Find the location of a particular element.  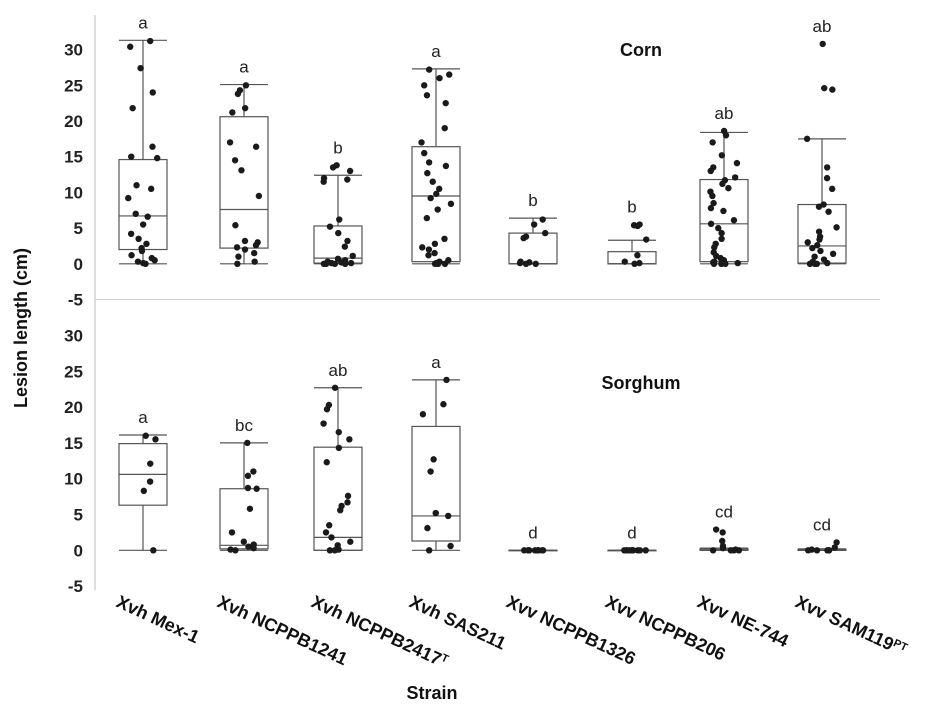

x-category-label: Xvv SAM119PT is located at coordinates (851, 625).